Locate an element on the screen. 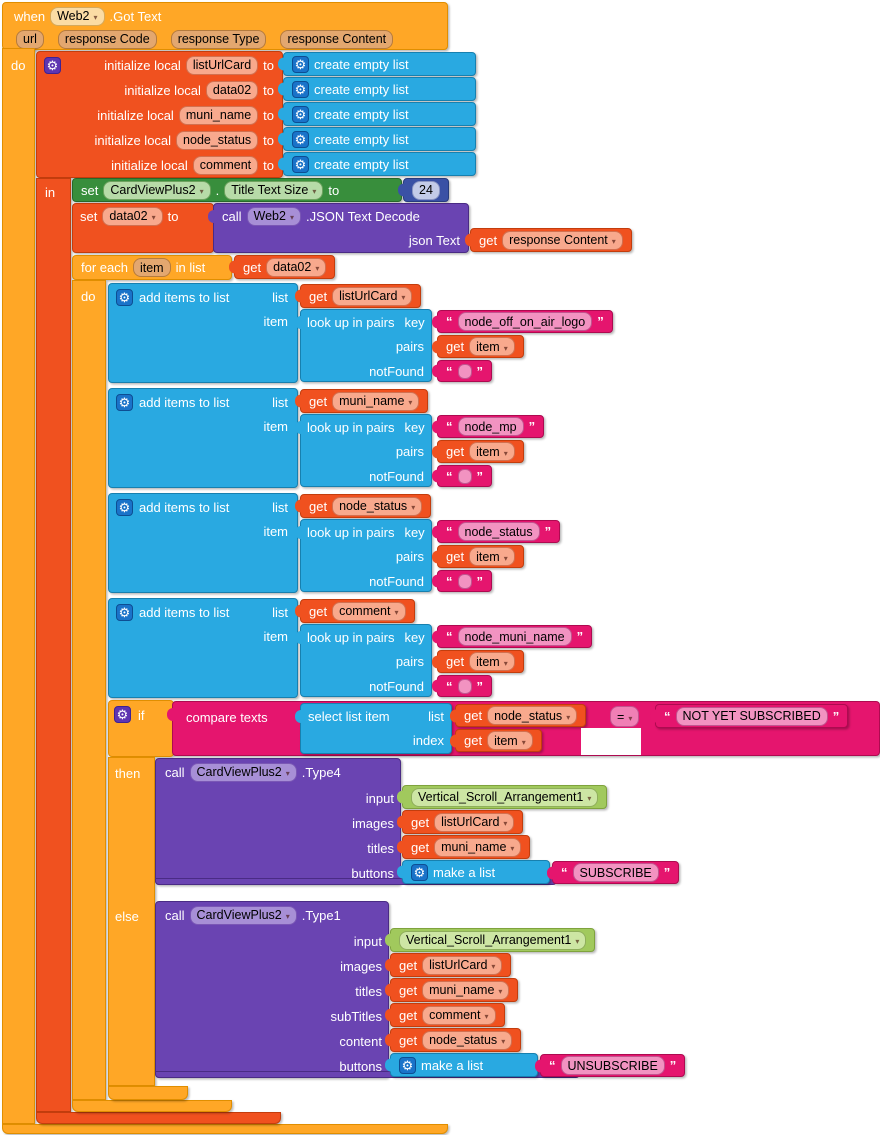 This screenshot has height=1135, width=880. text-string-block: node_off_on_air_logo is located at coordinates (525, 321).